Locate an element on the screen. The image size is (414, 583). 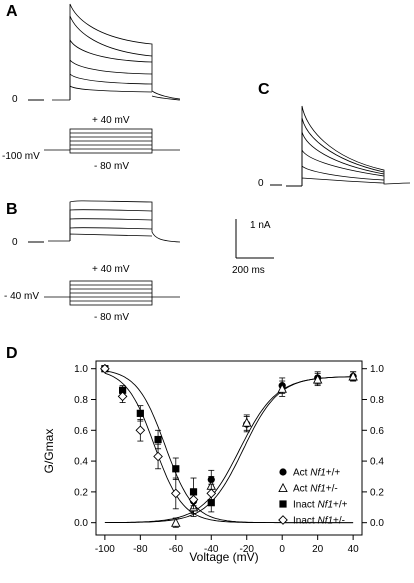
panel-a-top-step-label: + 40 mV is located at coordinates (111, 120).